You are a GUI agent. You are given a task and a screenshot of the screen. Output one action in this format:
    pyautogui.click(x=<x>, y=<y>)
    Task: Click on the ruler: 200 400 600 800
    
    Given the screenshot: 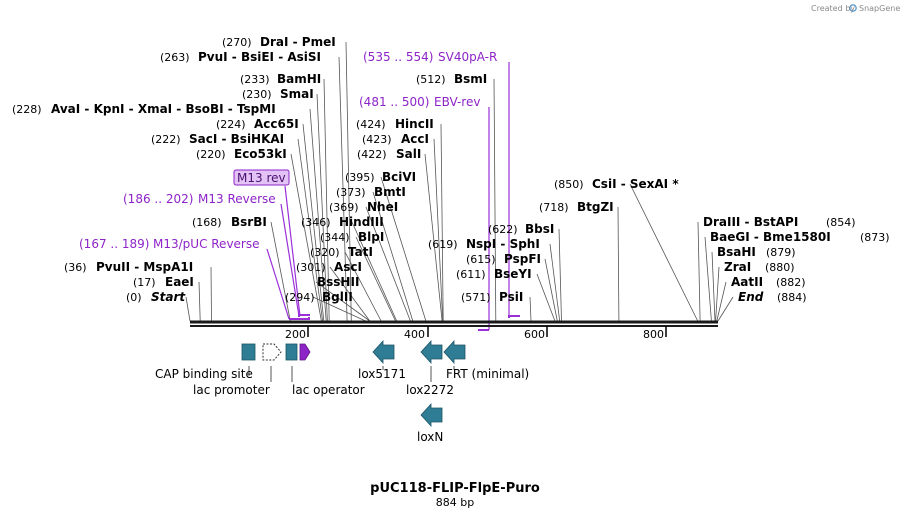 What is the action you would take?
    pyautogui.click(x=476, y=333)
    